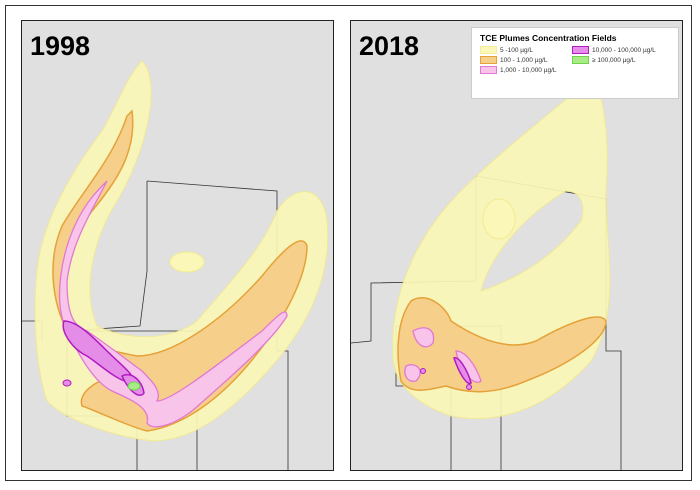 Image resolution: width=700 pixels, height=490 pixels. I want to click on legend-label: ≥ 100,000 µg/L, so click(614, 60).